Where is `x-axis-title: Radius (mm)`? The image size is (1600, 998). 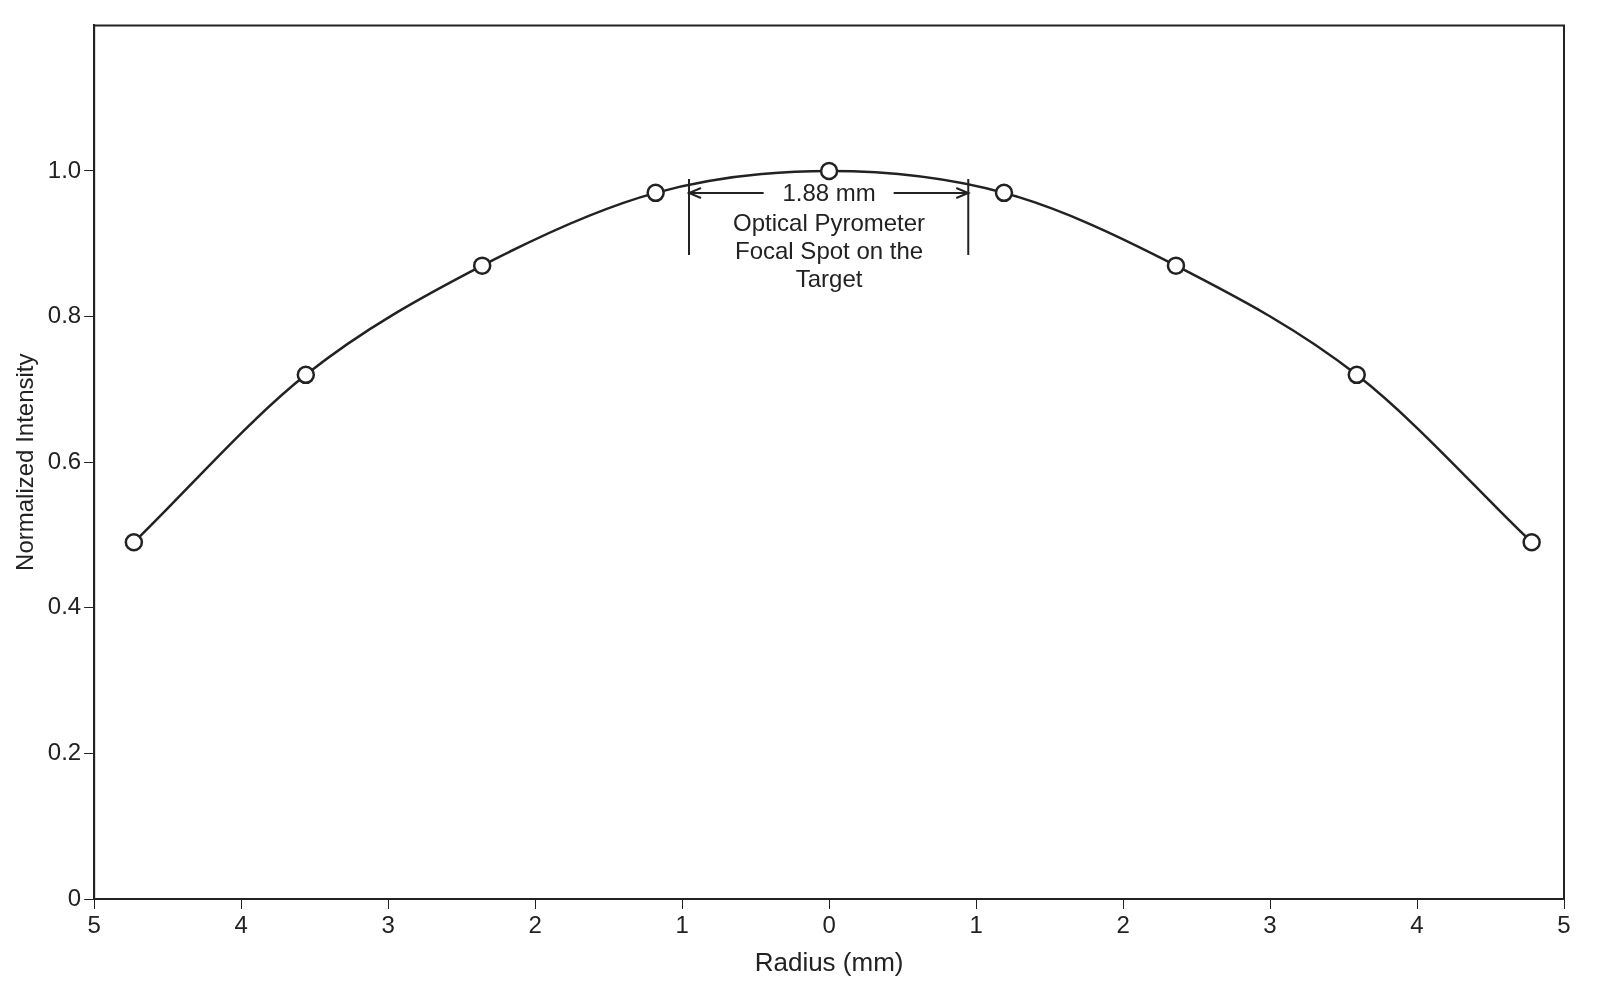
x-axis-title: Radius (mm) is located at coordinates (829, 961).